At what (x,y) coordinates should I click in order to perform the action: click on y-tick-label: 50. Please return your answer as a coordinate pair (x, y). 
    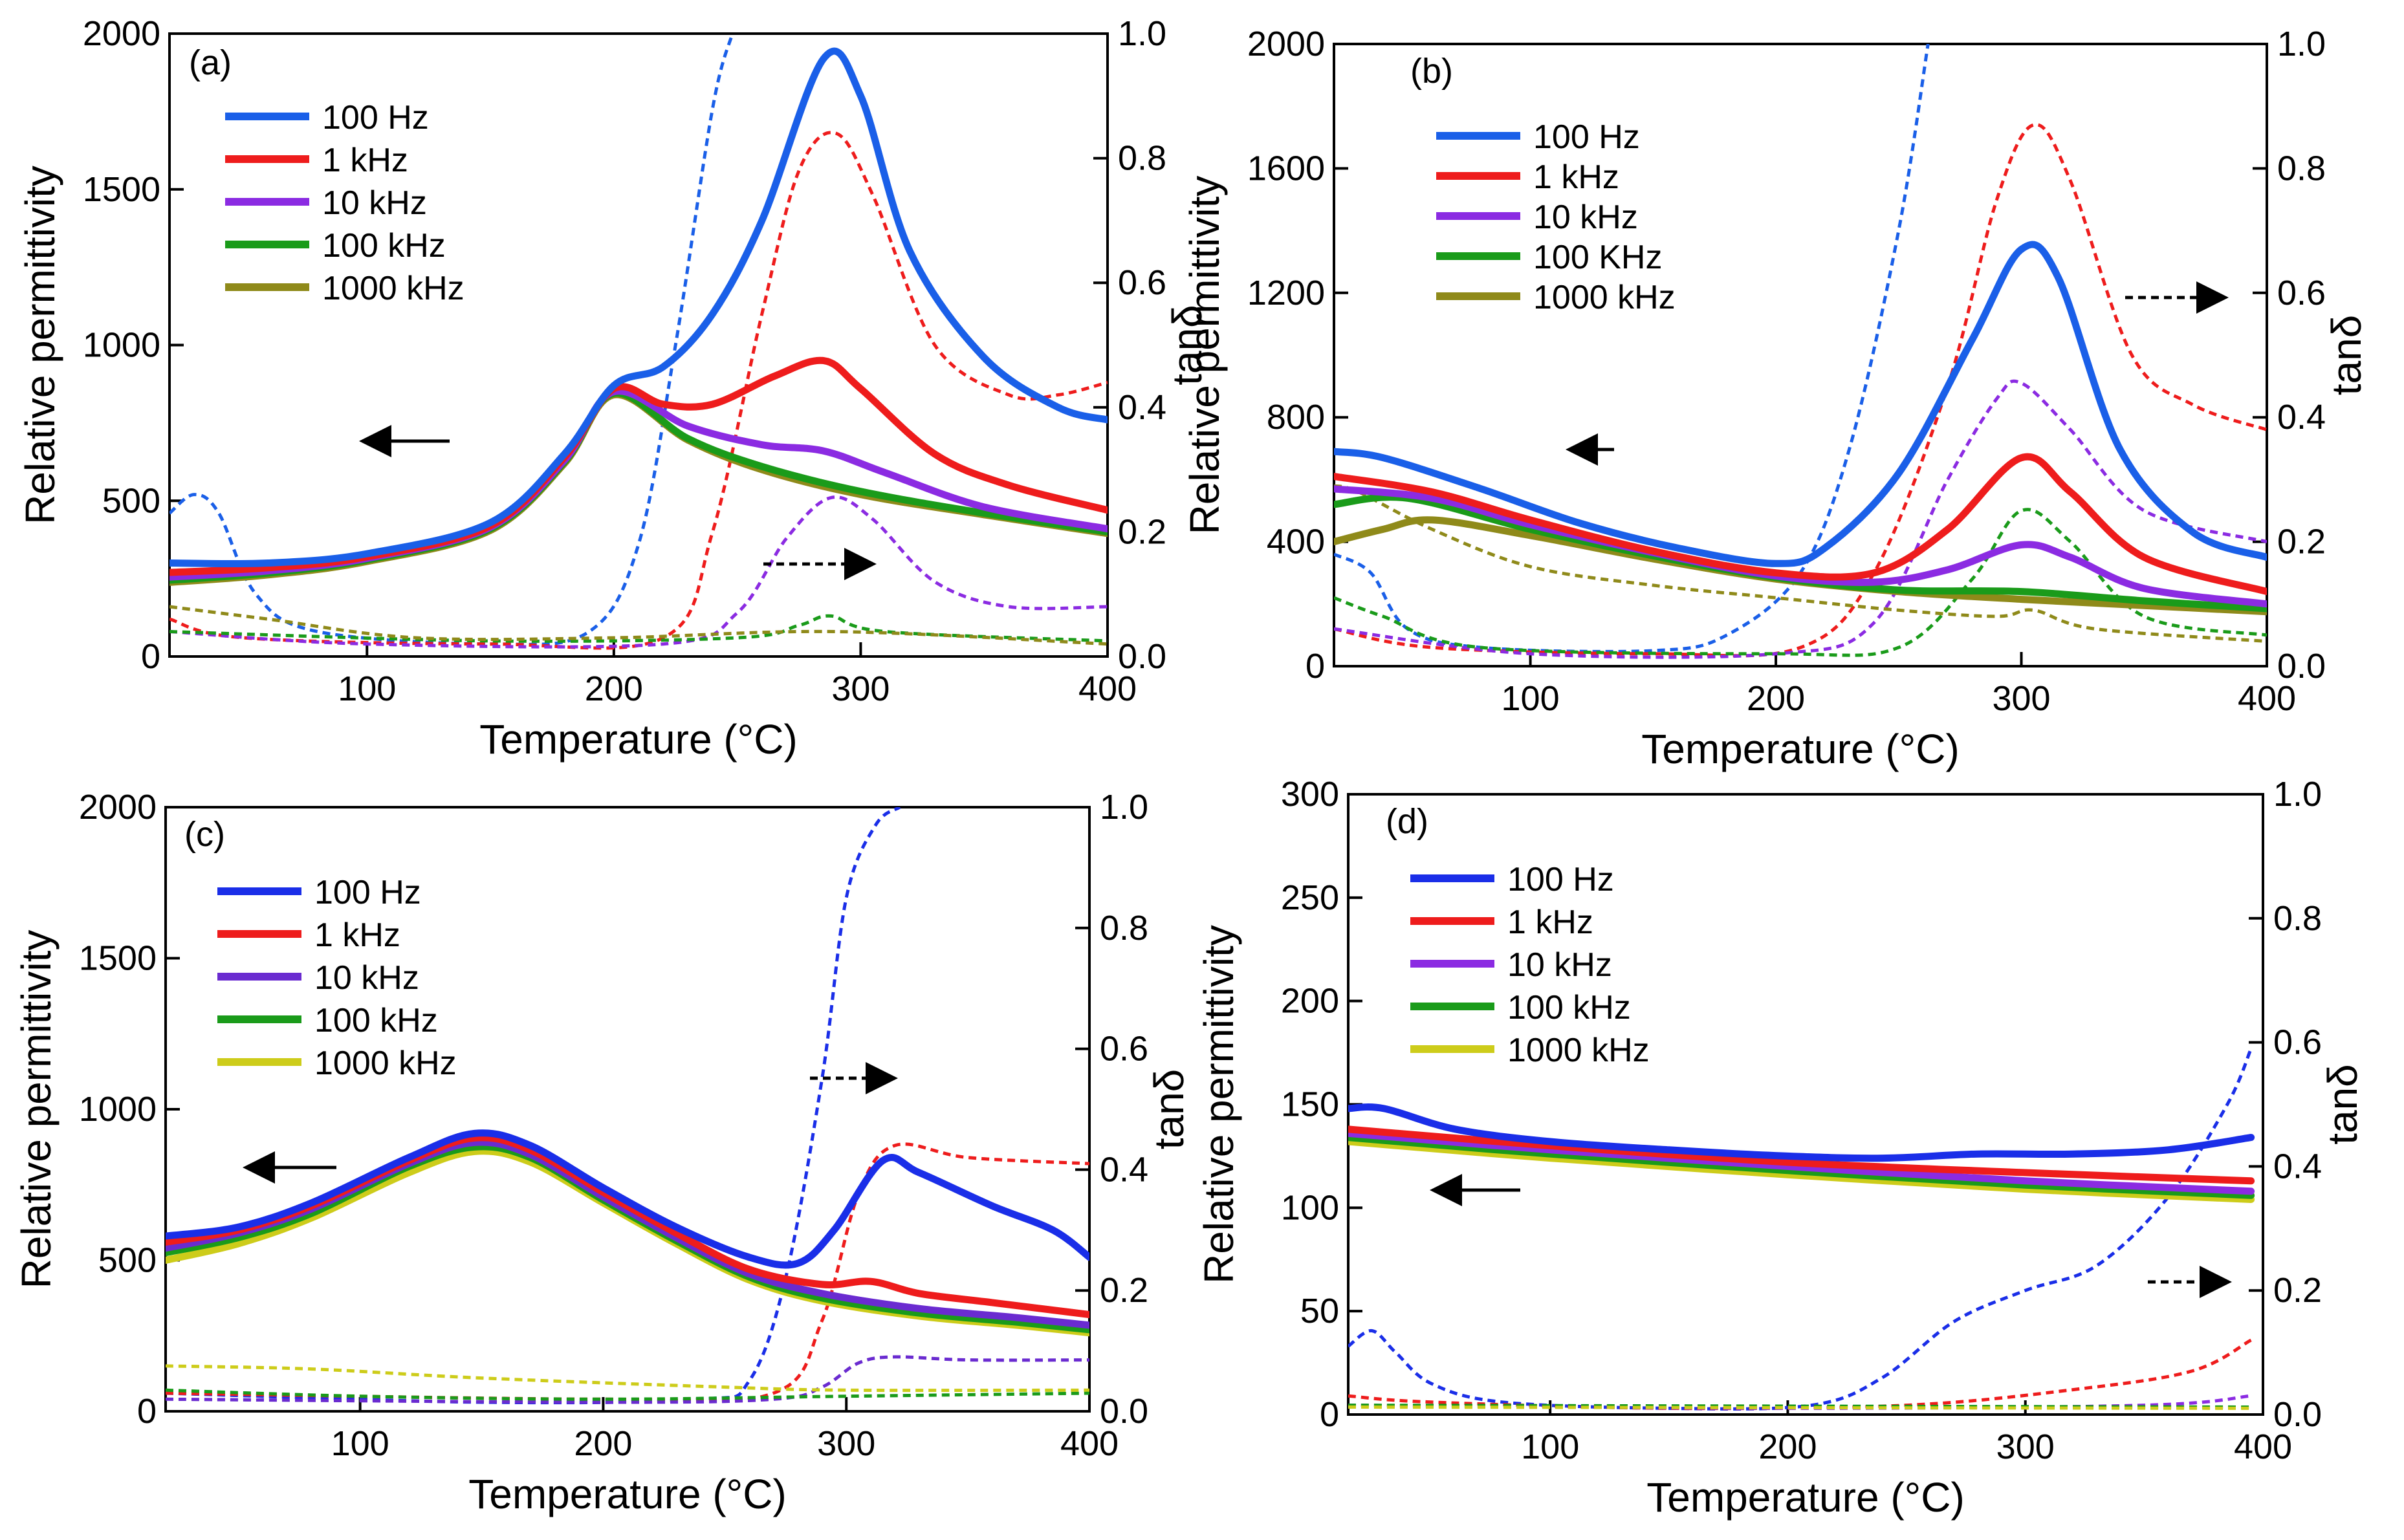
    Looking at the image, I should click on (1319, 1311).